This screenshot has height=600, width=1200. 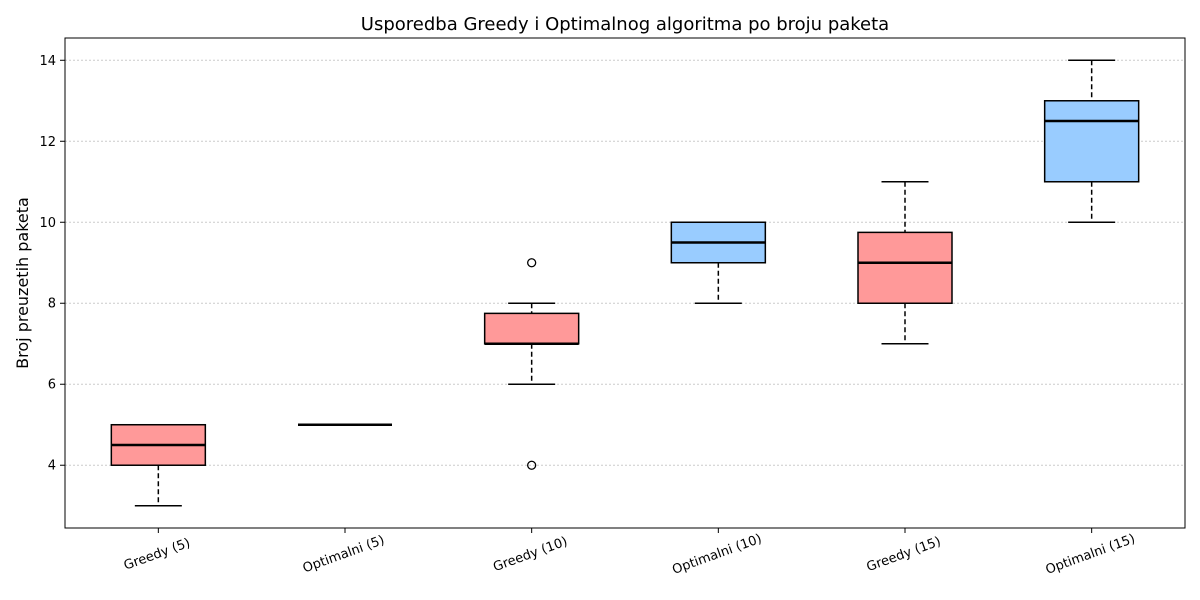 I want to click on y-tick-label: 6, so click(x=52, y=385).